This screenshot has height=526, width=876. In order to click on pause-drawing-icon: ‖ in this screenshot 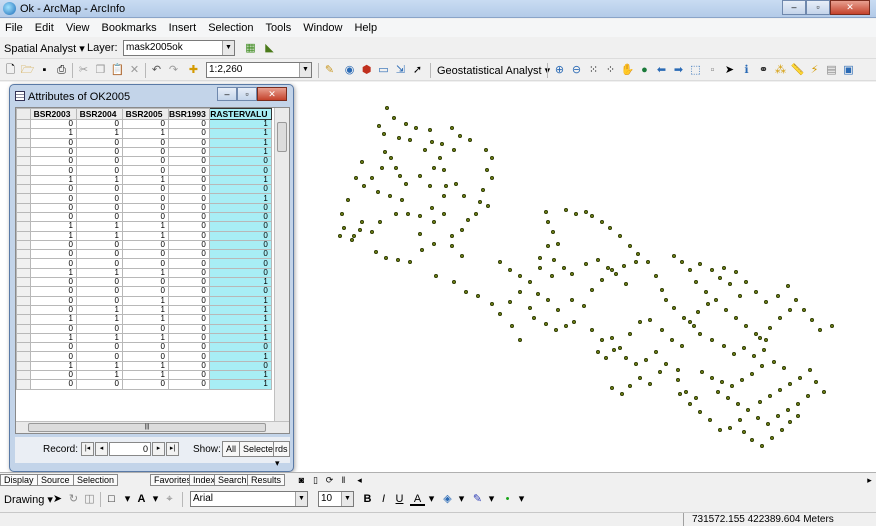, I will do `click(343, 480)`.